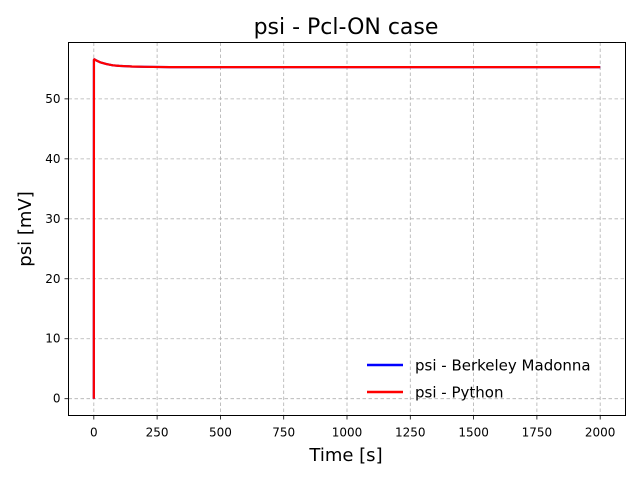 This screenshot has width=640, height=484. Describe the element at coordinates (94, 433) in the screenshot. I see `x-tick-label: 0` at that location.